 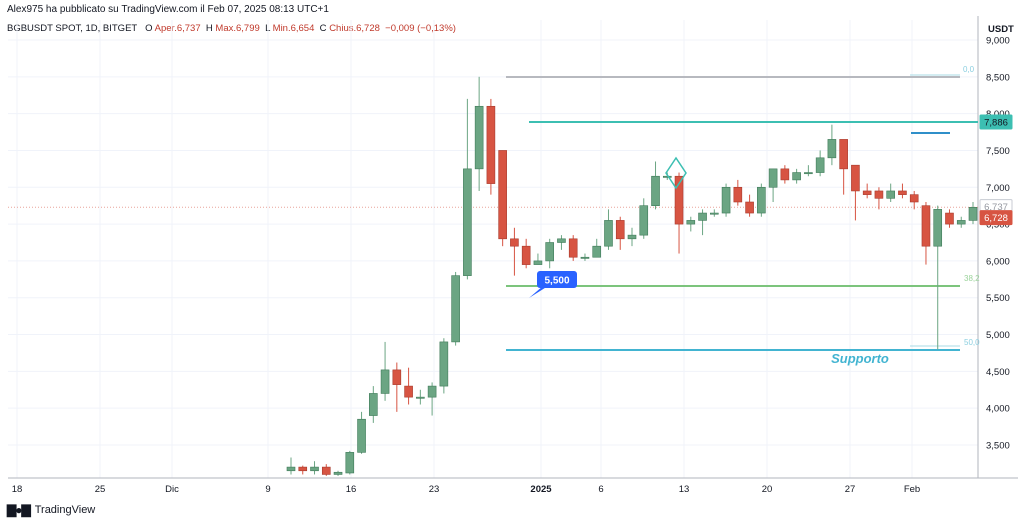 What do you see at coordinates (676, 173) in the screenshot?
I see `diamond-marker` at bounding box center [676, 173].